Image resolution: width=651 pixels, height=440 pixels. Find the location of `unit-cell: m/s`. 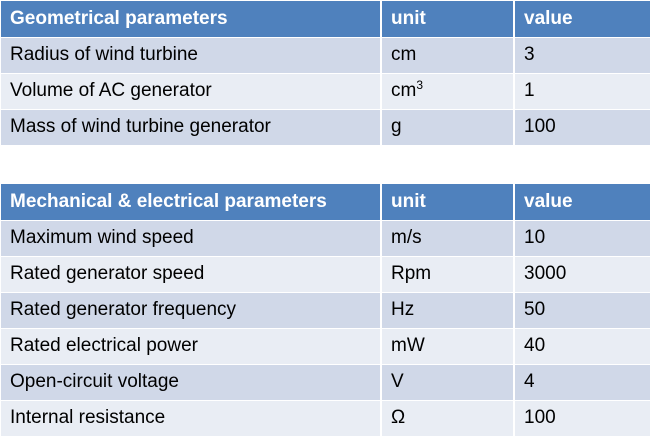

unit-cell: m/s is located at coordinates (447, 237).